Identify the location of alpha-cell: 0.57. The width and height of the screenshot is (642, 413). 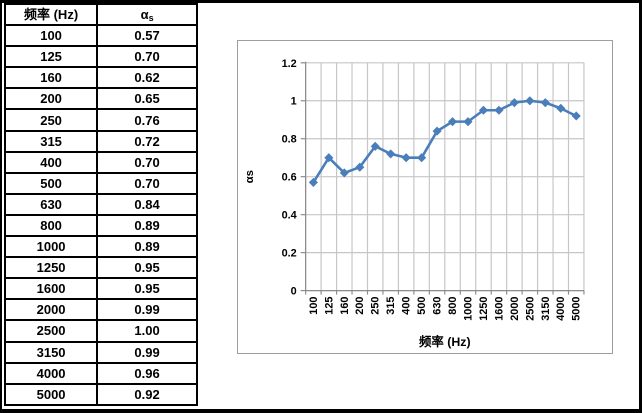
(147, 36).